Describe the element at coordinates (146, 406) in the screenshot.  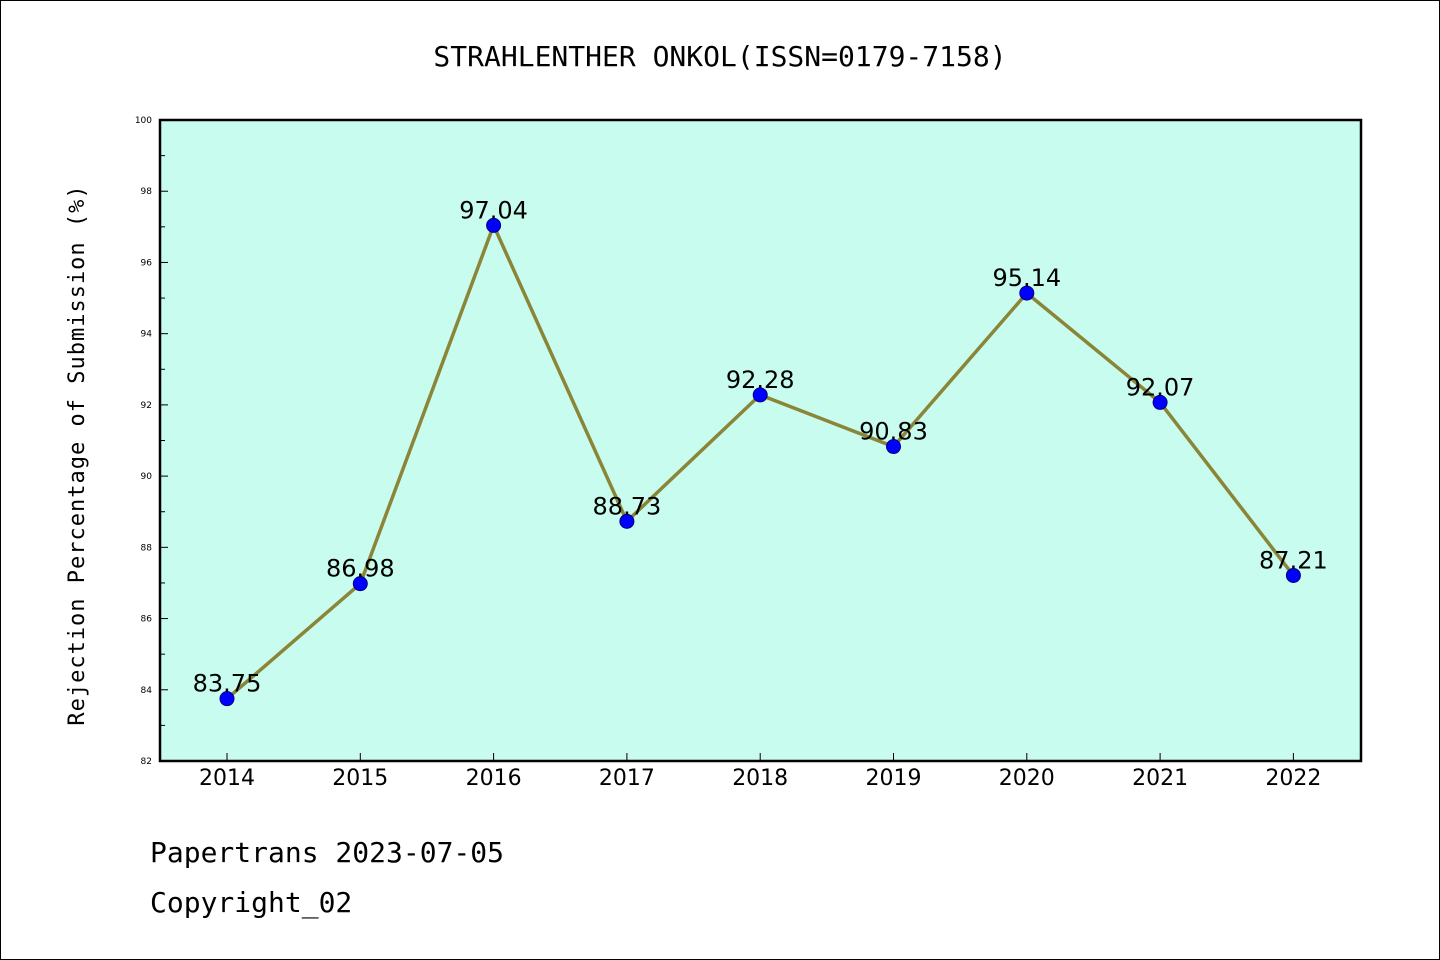
I see `y-tick-label: 92` at that location.